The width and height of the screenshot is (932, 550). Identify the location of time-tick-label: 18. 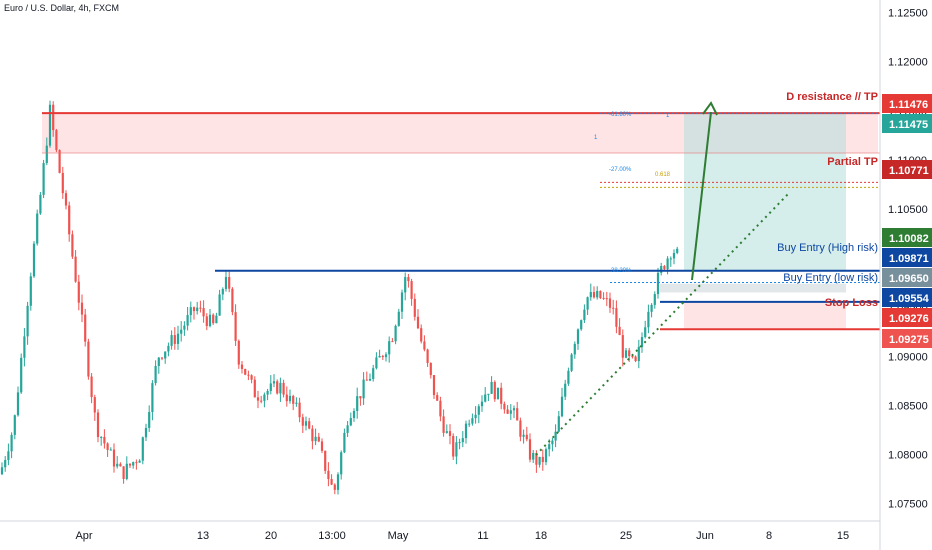
(541, 536).